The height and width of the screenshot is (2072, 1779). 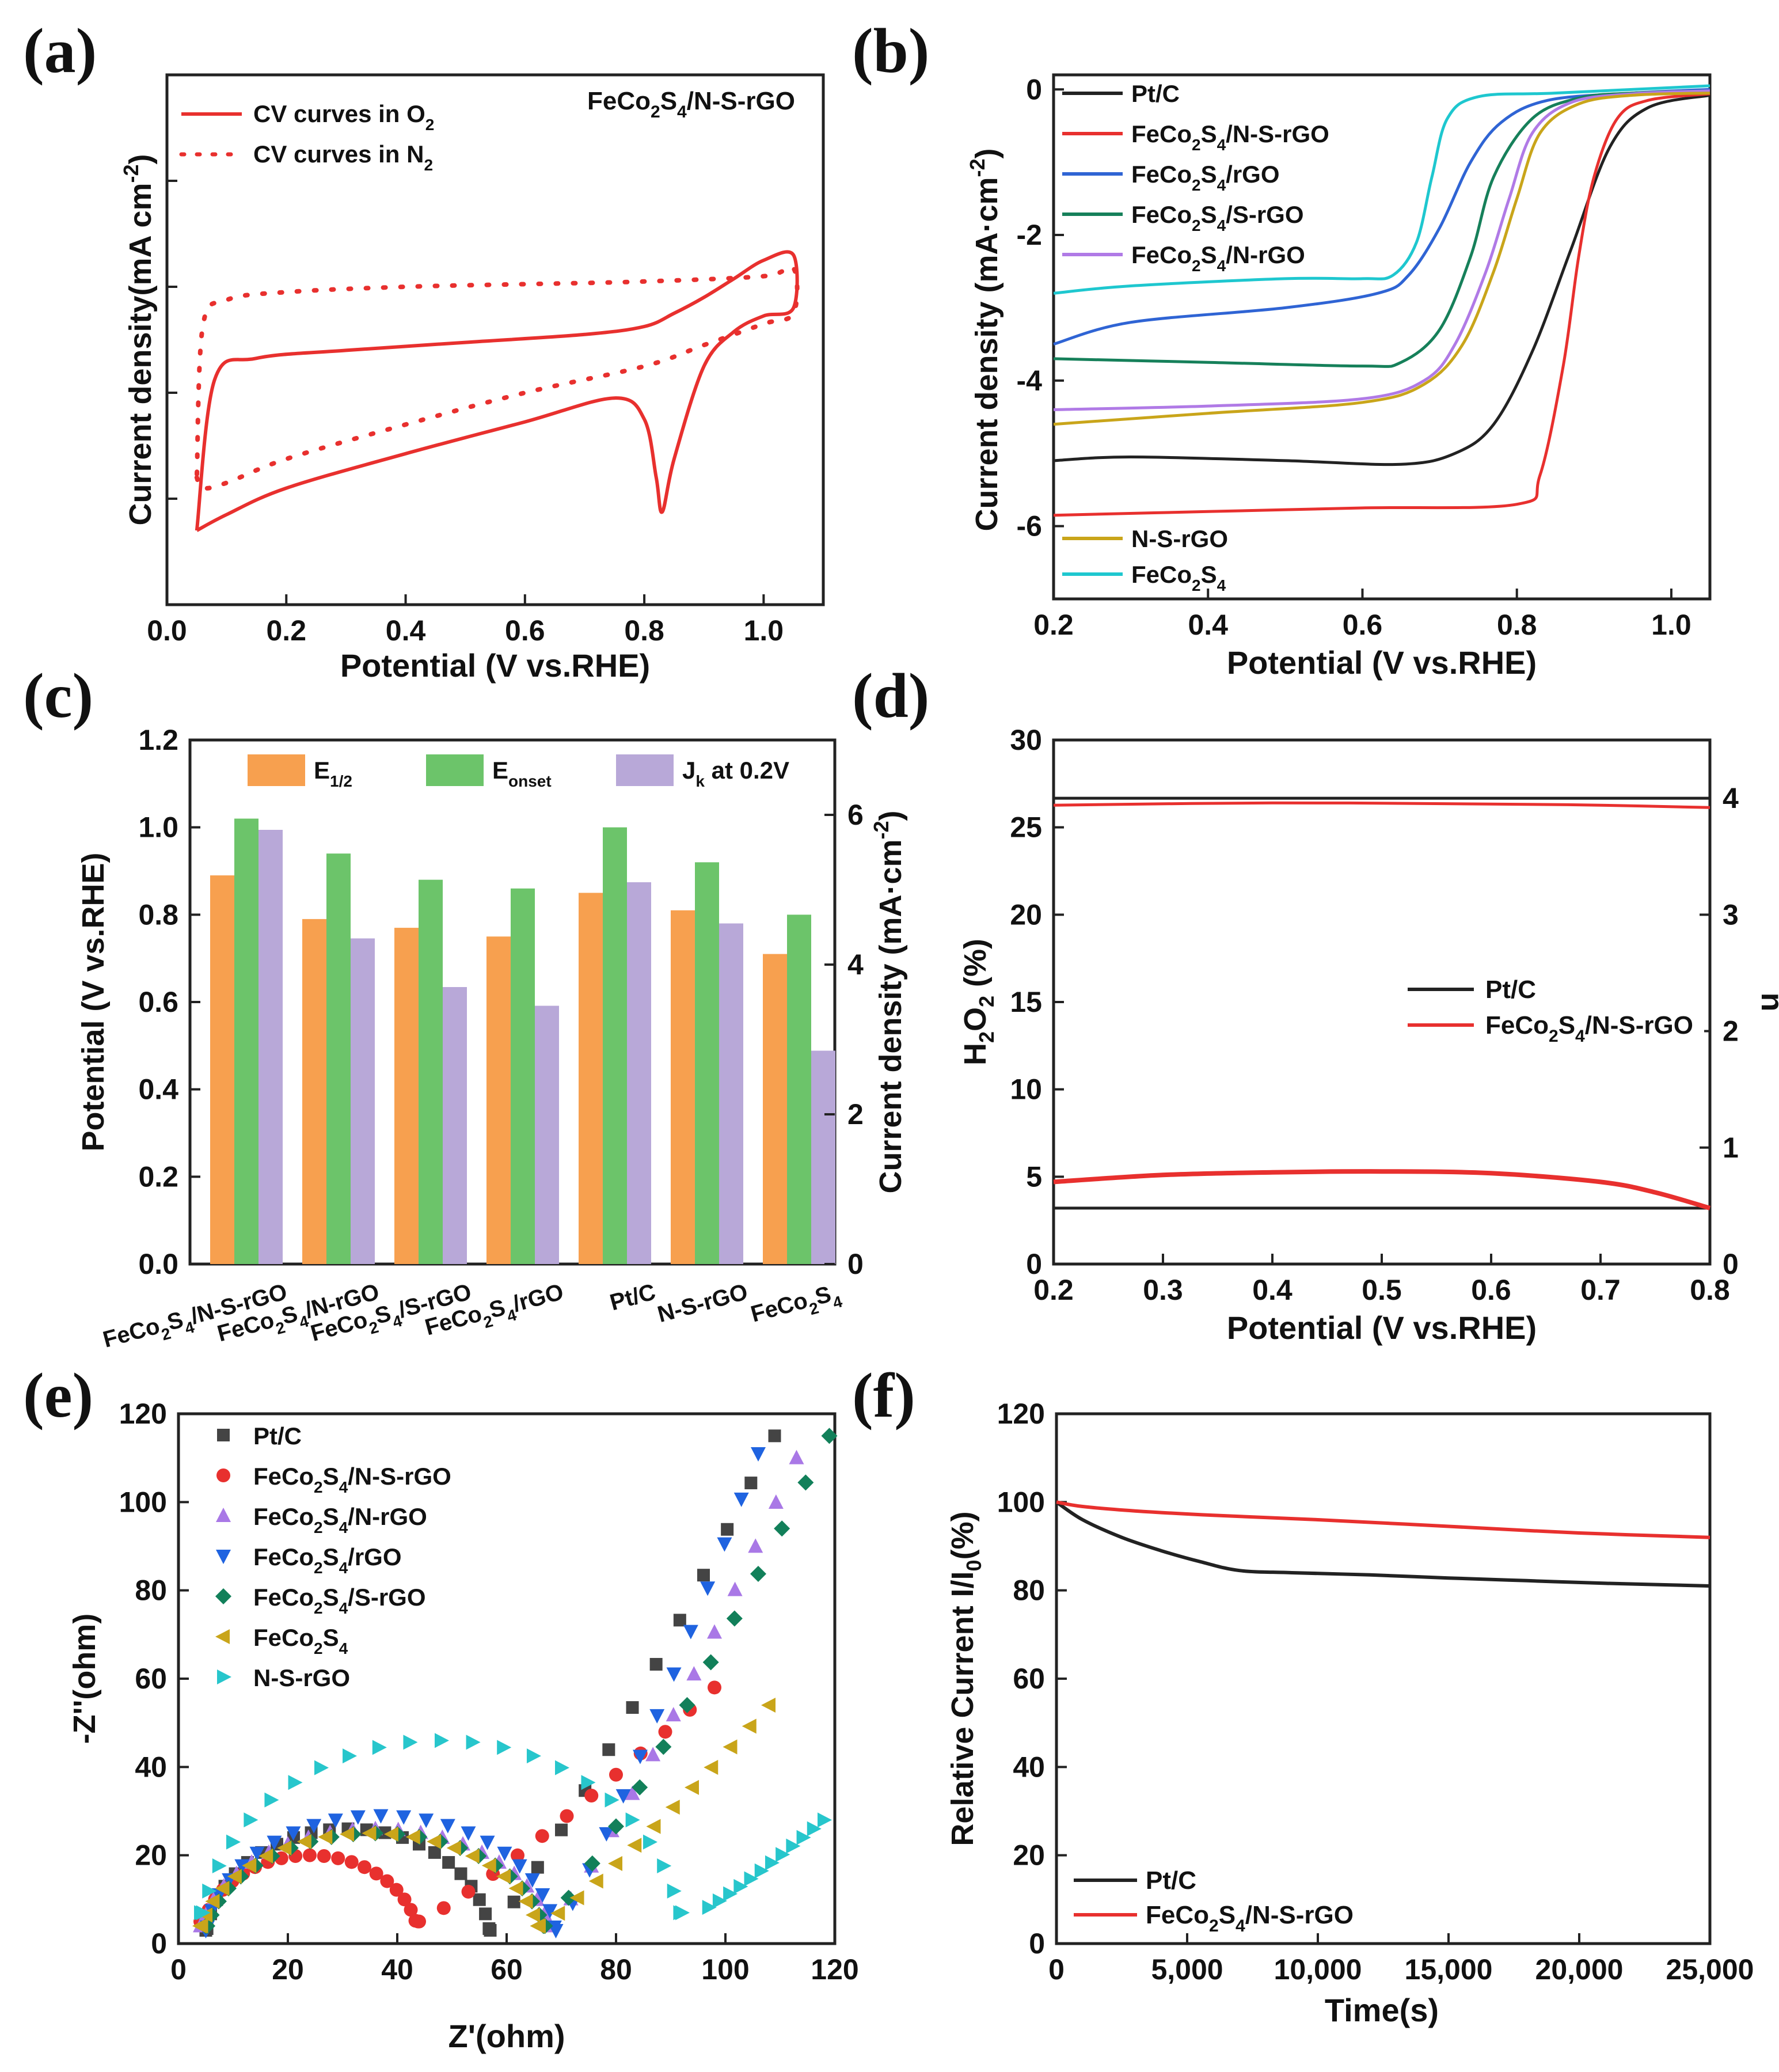 What do you see at coordinates (1767, 1002) in the screenshot?
I see `panel-d-ylabel-right: n` at bounding box center [1767, 1002].